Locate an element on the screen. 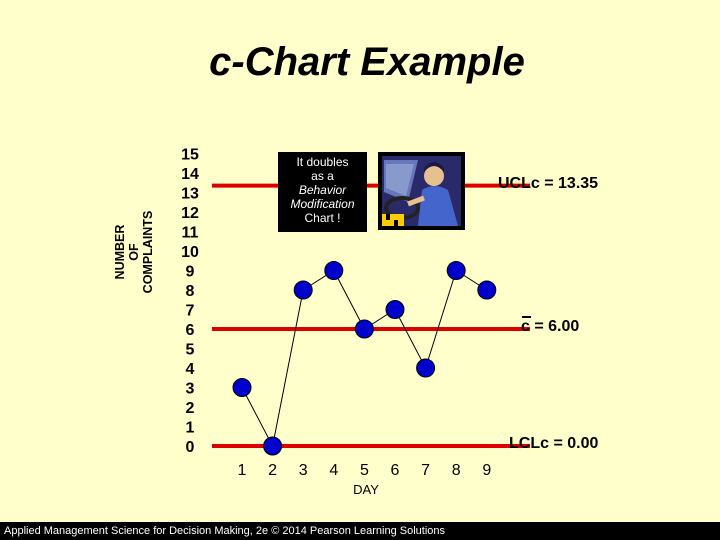 Image resolution: width=720 pixels, height=540 pixels. y-tick-label: 7 is located at coordinates (190, 311).